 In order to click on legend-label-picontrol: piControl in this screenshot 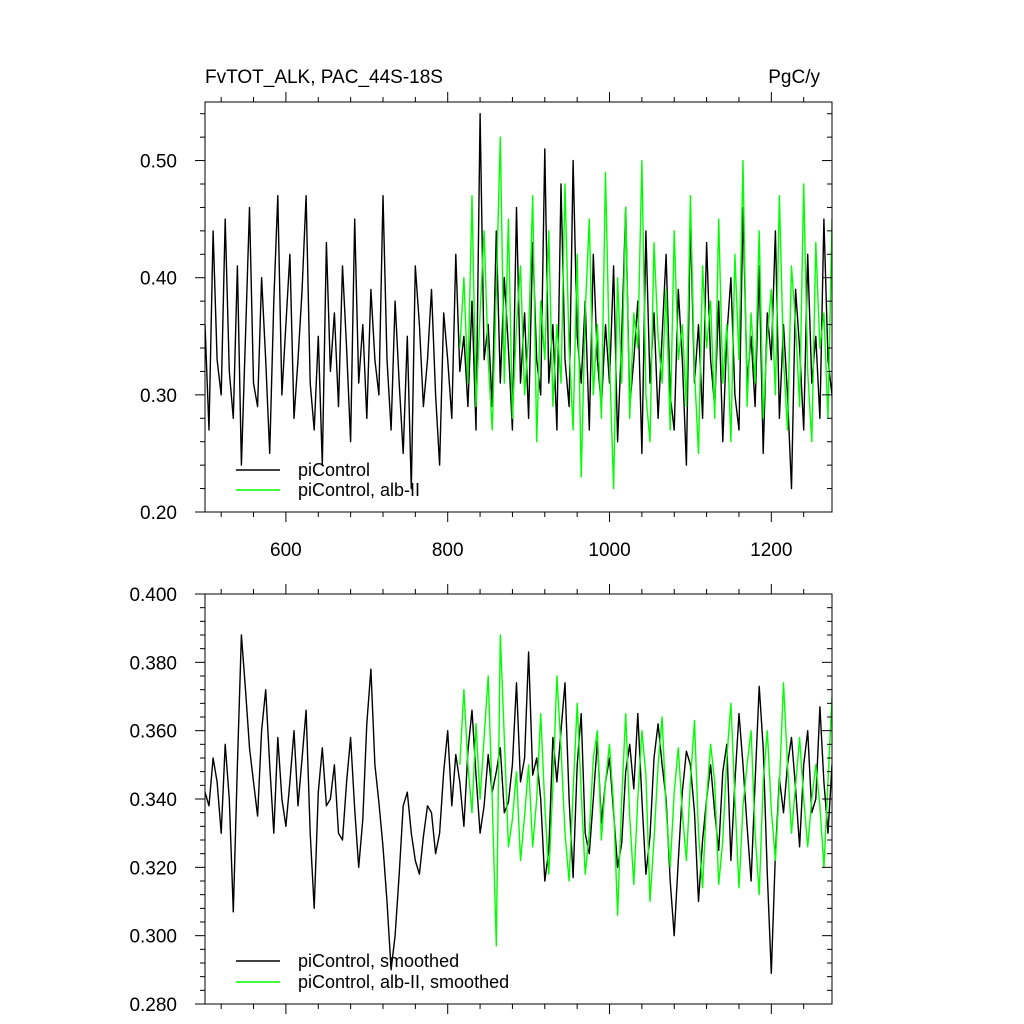, I will do `click(334, 470)`.